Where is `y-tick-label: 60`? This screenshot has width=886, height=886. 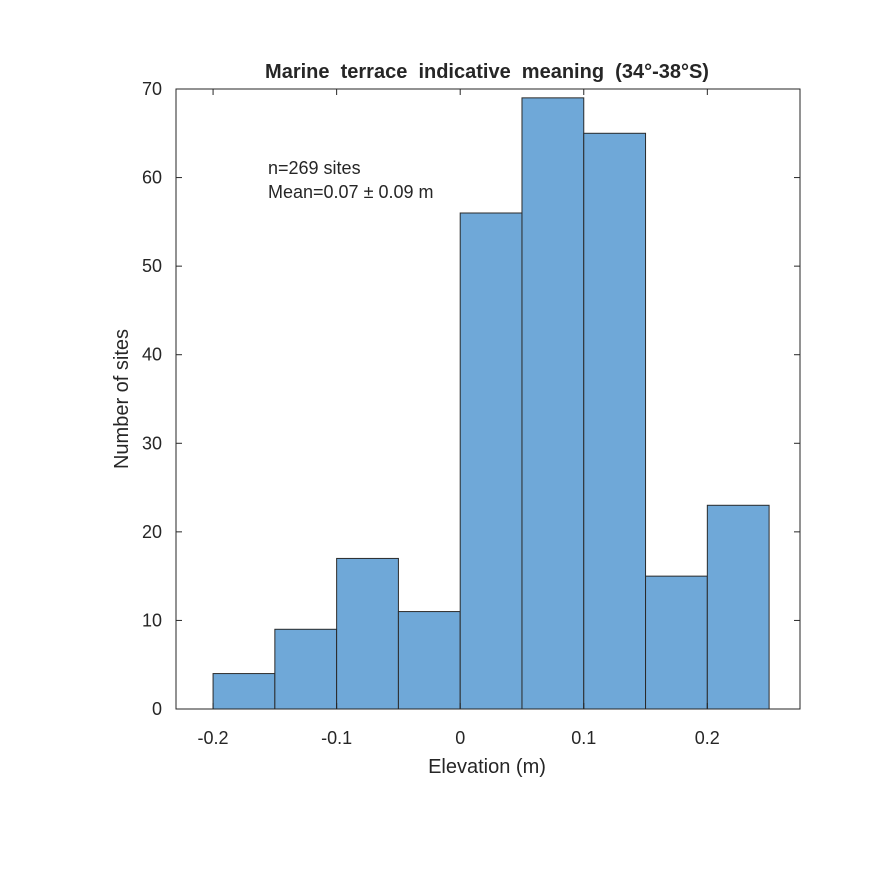
y-tick-label: 60 is located at coordinates (152, 178).